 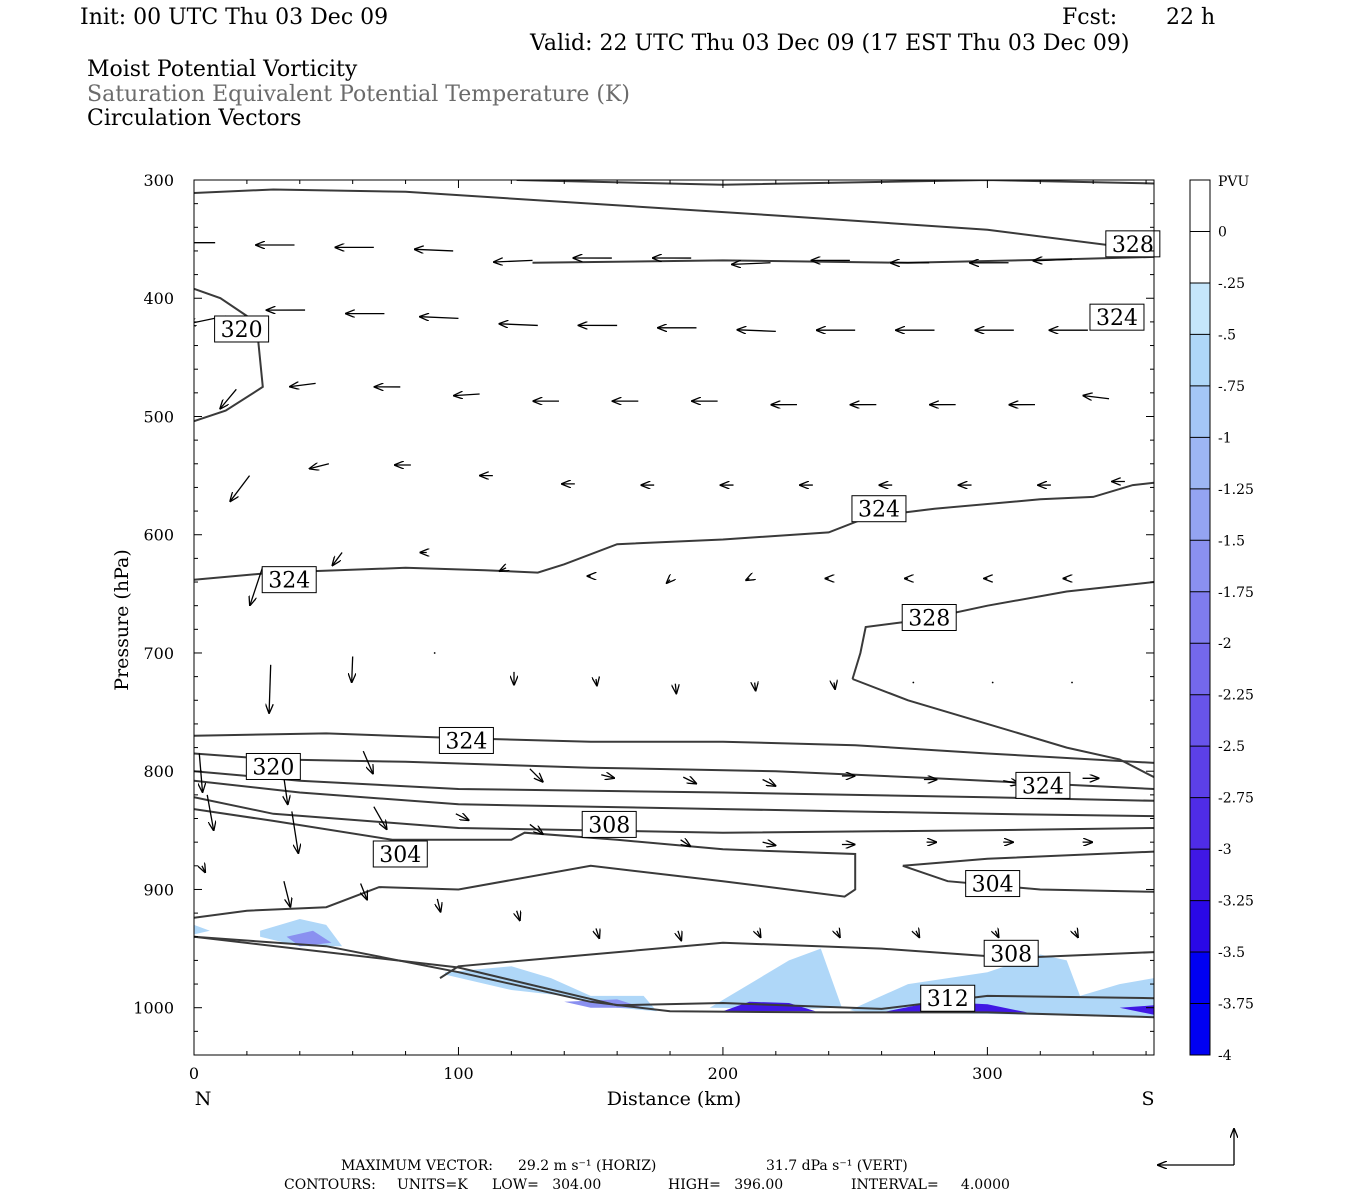 I want to click on contour-label: 324, so click(x=466, y=740).